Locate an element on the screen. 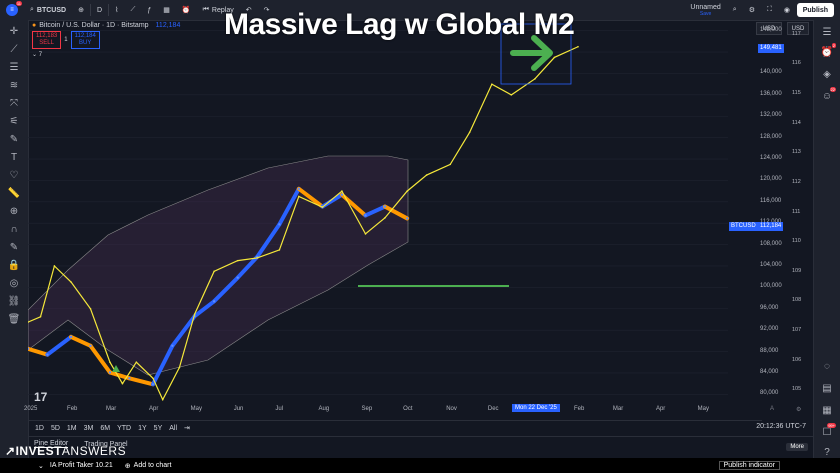 The image size is (840, 473). candles-icon: ⌇ is located at coordinates (117, 10).